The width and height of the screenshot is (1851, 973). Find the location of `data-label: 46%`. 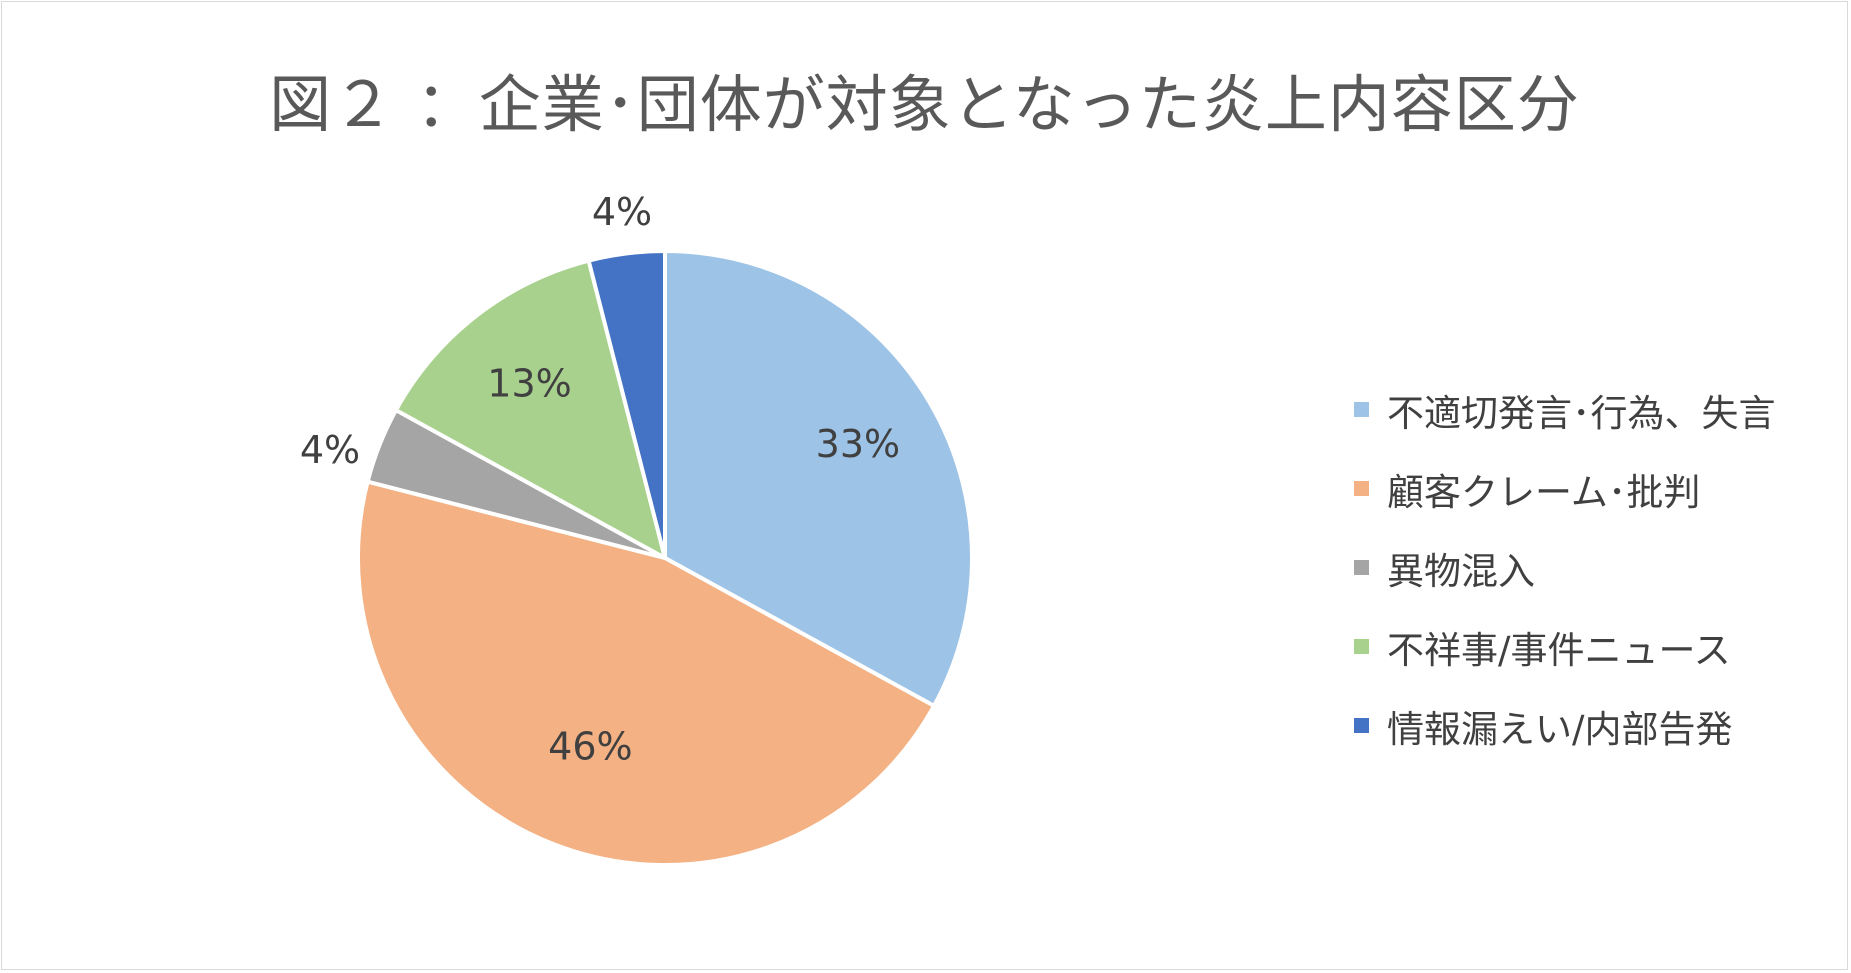

data-label: 46% is located at coordinates (590, 746).